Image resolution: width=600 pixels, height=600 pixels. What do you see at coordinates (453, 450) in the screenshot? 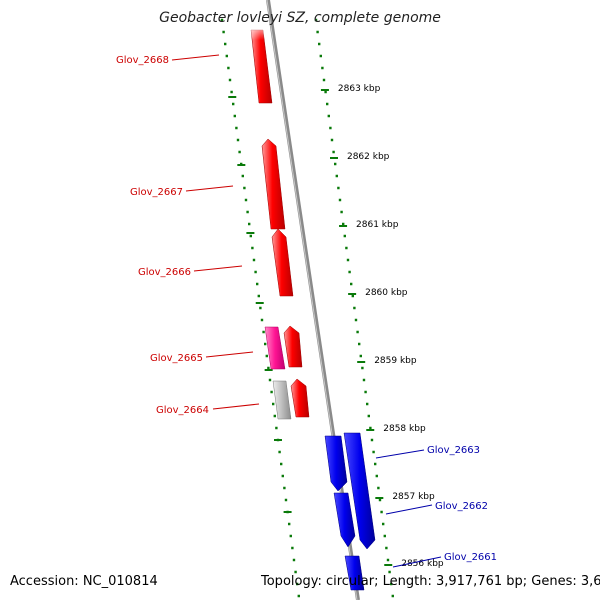
I see `gene-label-glov-2663: Glov_2663` at bounding box center [453, 450].